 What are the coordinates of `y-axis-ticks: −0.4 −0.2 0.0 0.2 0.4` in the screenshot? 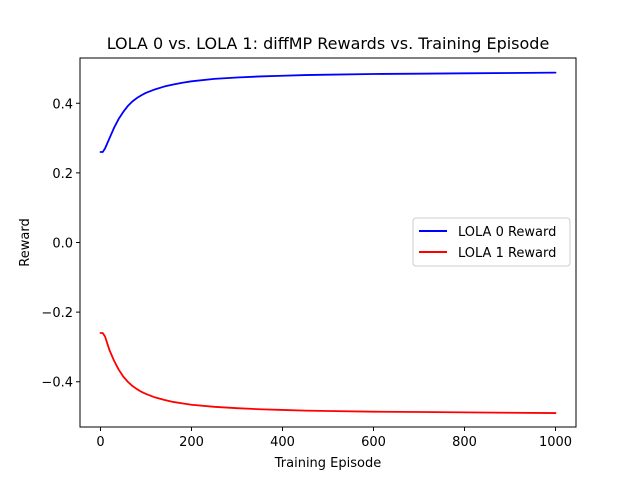 It's located at (60, 244).